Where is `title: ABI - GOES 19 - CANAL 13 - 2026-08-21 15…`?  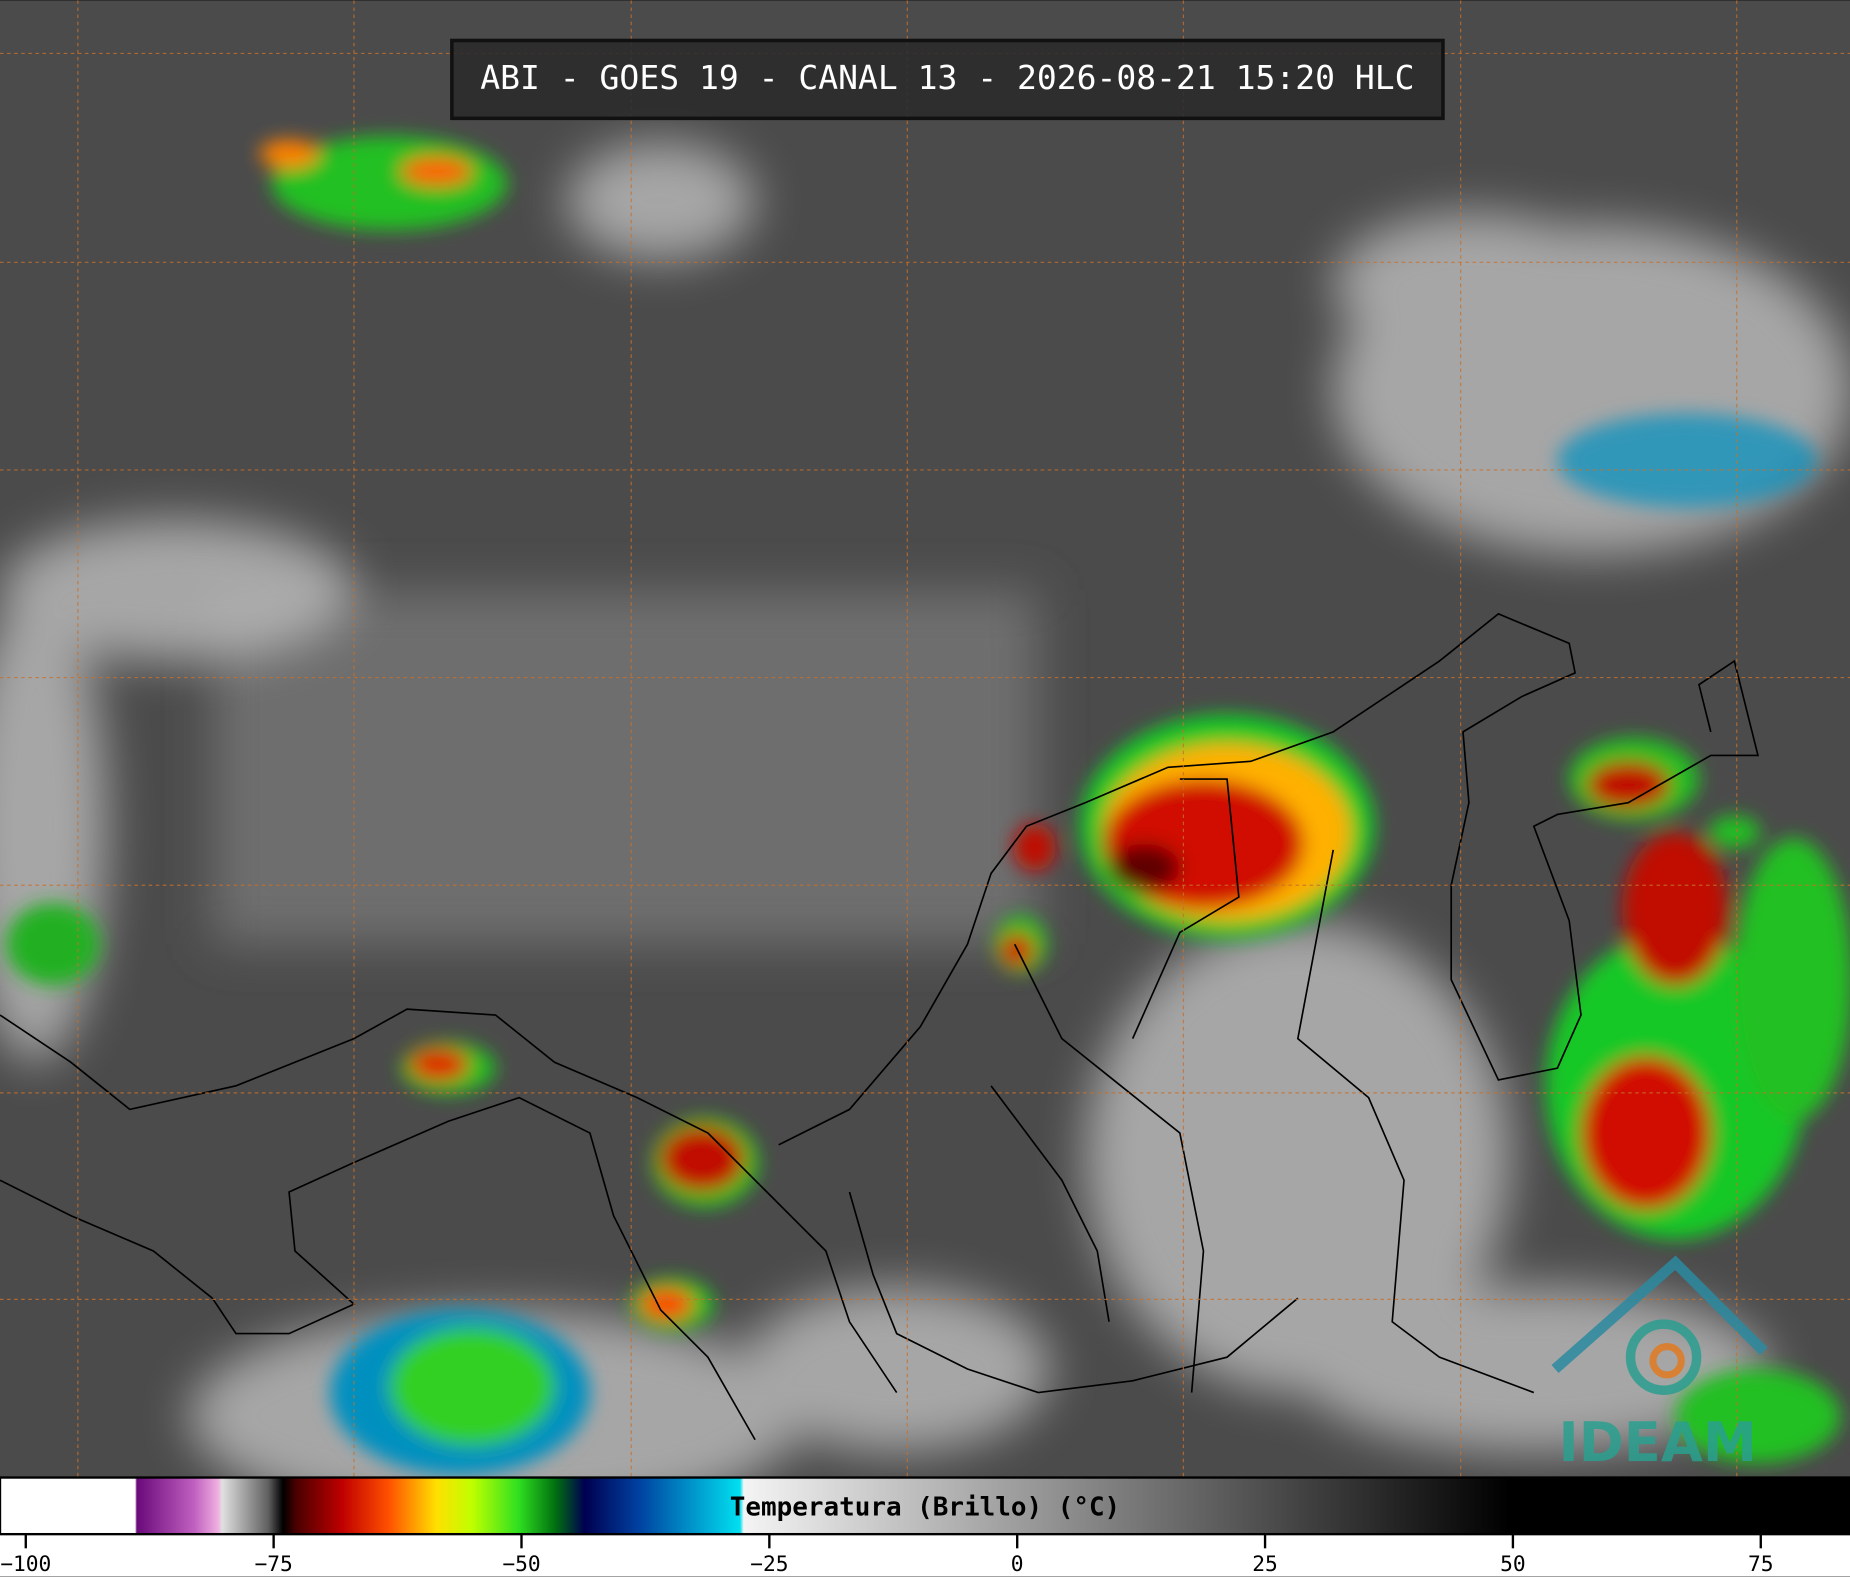
title: ABI - GOES 19 - CANAL 13 - 2026-08-21 15… is located at coordinates (947, 77).